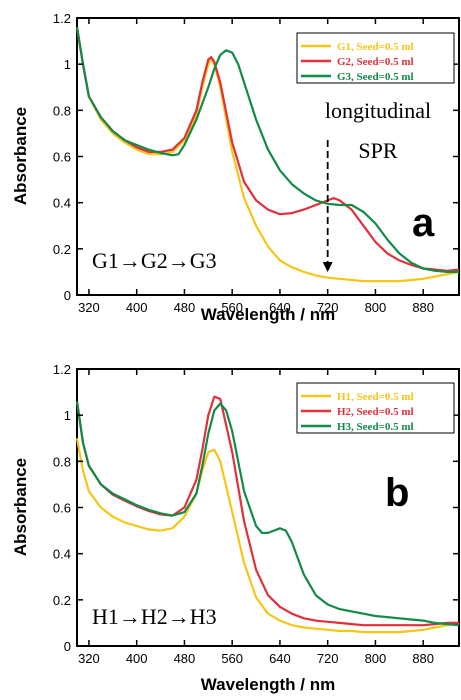  What do you see at coordinates (423, 223) in the screenshot?
I see `panel-label-a: a` at bounding box center [423, 223].